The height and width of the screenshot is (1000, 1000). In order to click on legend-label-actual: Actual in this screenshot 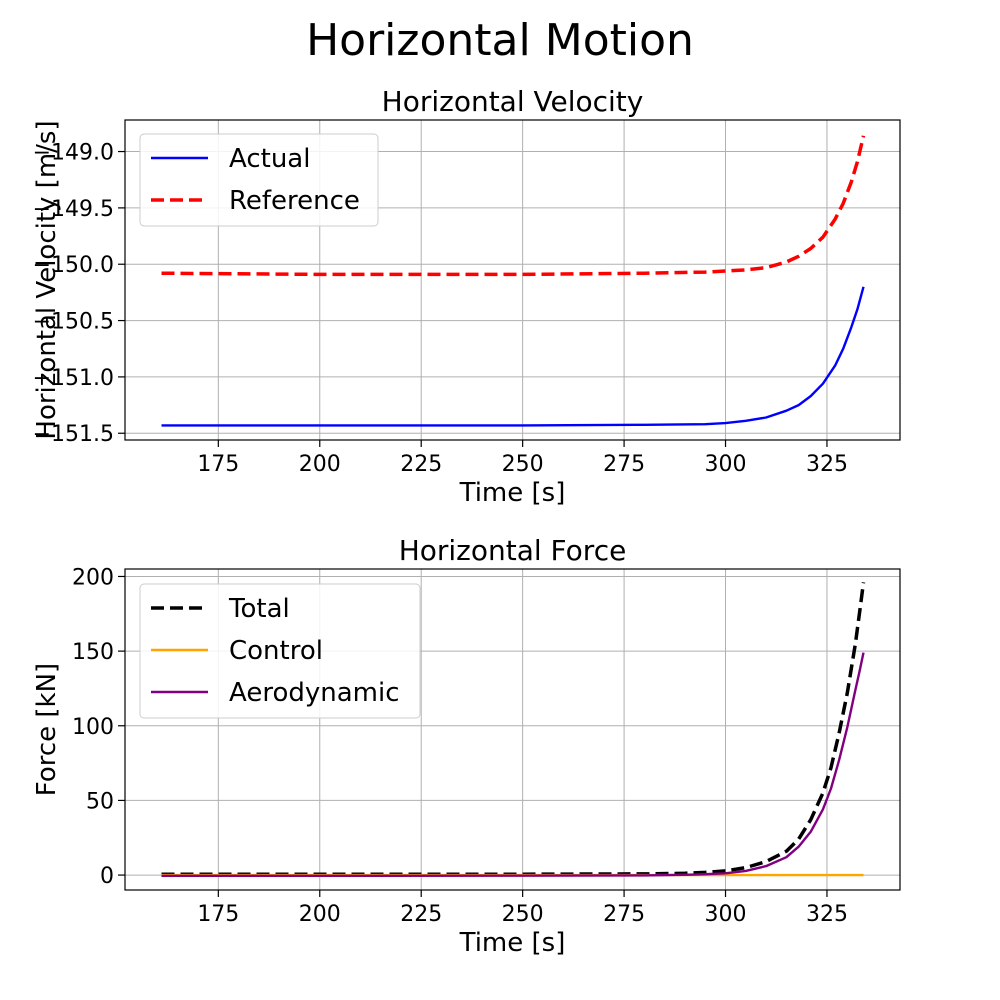, I will do `click(269, 159)`.